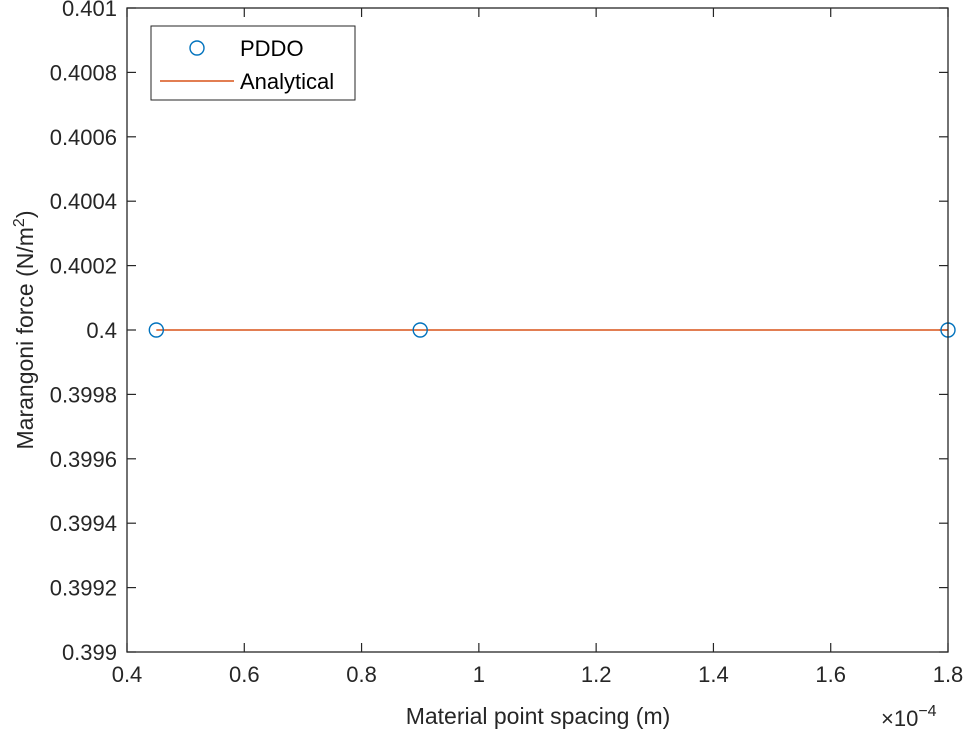 The height and width of the screenshot is (731, 965). I want to click on x-tick-label: 1.4, so click(713, 674).